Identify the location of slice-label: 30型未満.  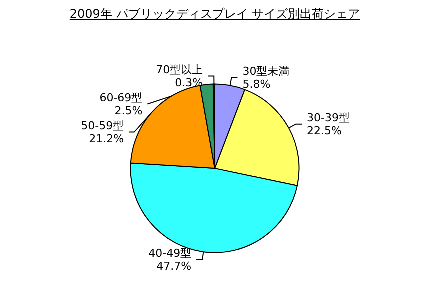
(266, 71).